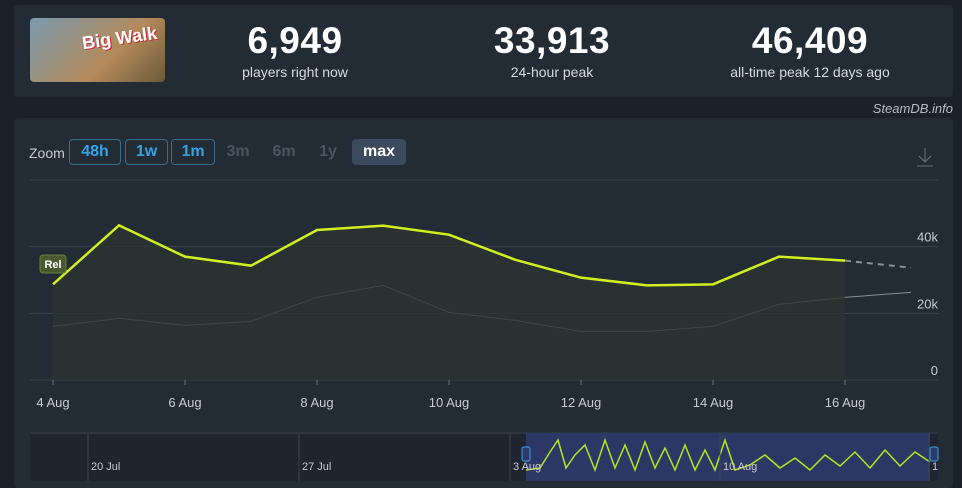 This screenshot has width=962, height=488. What do you see at coordinates (552, 72) in the screenshot?
I see `stat-label: 24-hour peak` at bounding box center [552, 72].